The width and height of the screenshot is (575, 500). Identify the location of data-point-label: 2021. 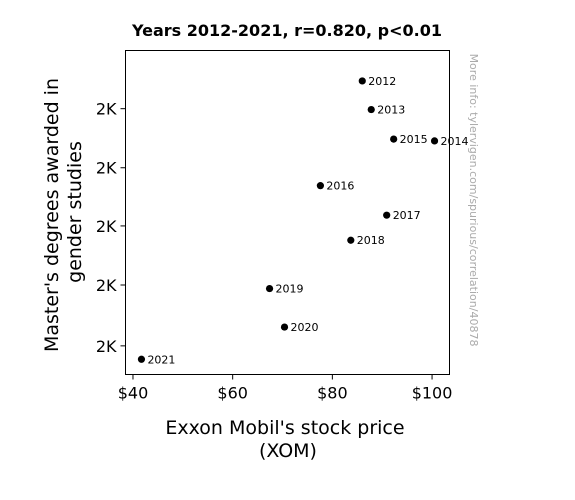
(161, 359).